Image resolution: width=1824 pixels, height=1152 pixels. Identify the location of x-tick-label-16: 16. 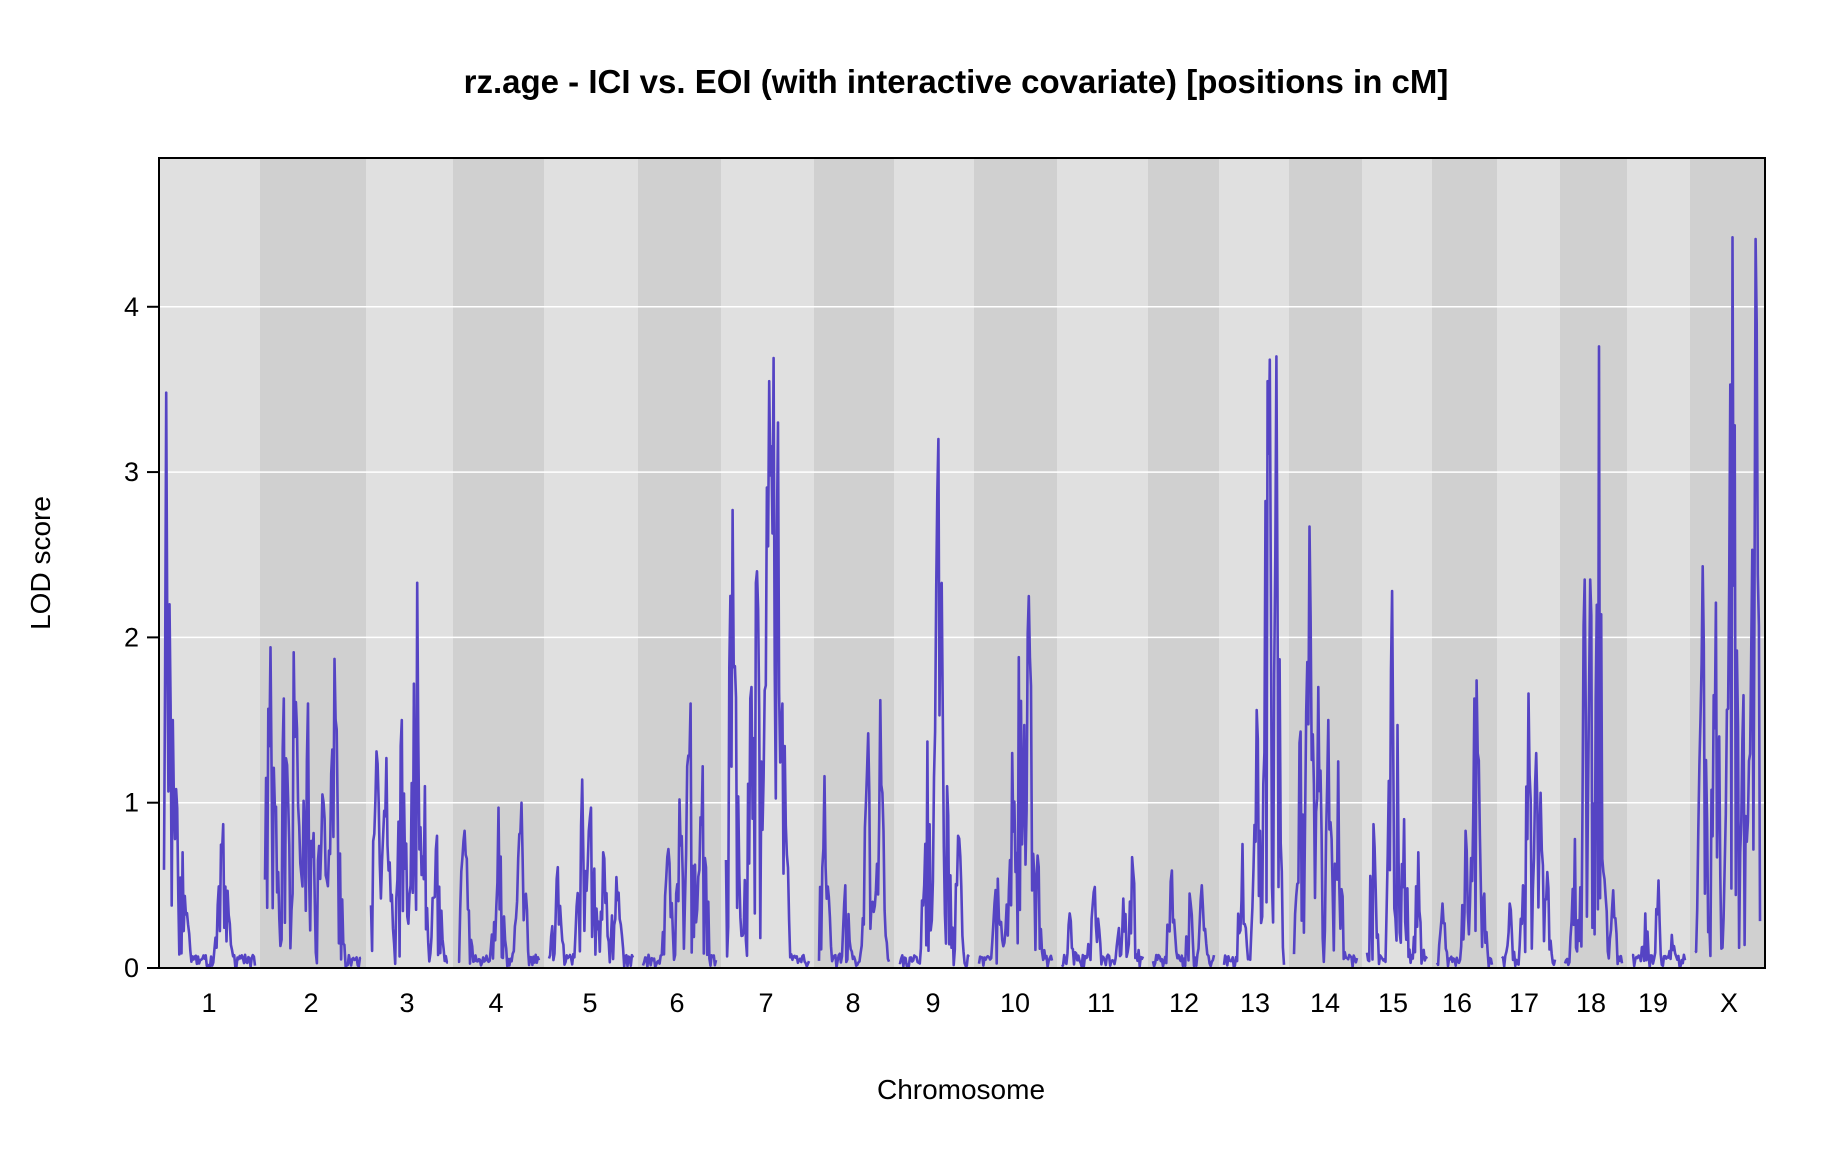
(1457, 1003).